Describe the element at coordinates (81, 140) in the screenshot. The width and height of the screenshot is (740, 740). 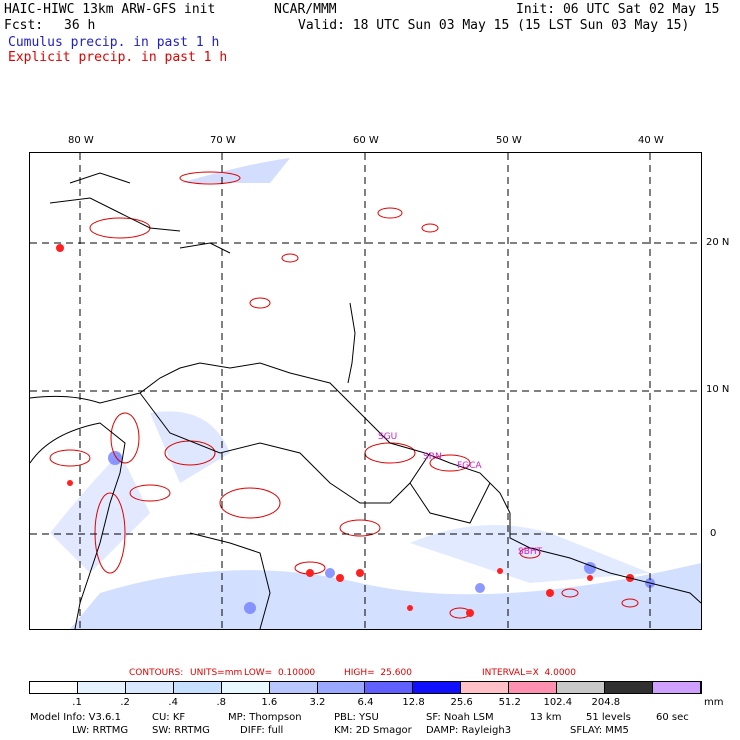
I see `lon-label-80w: 80 W` at that location.